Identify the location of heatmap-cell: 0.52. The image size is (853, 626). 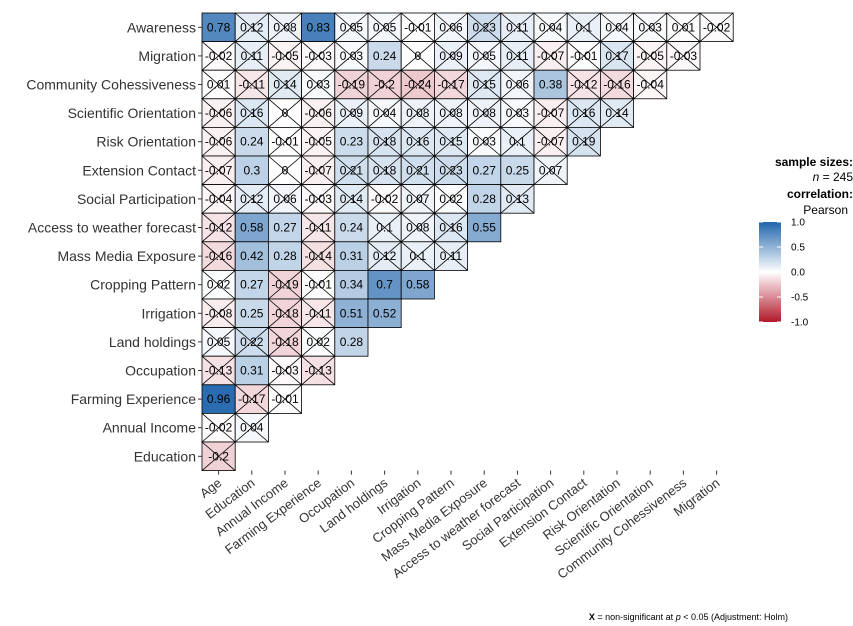
(384, 313).